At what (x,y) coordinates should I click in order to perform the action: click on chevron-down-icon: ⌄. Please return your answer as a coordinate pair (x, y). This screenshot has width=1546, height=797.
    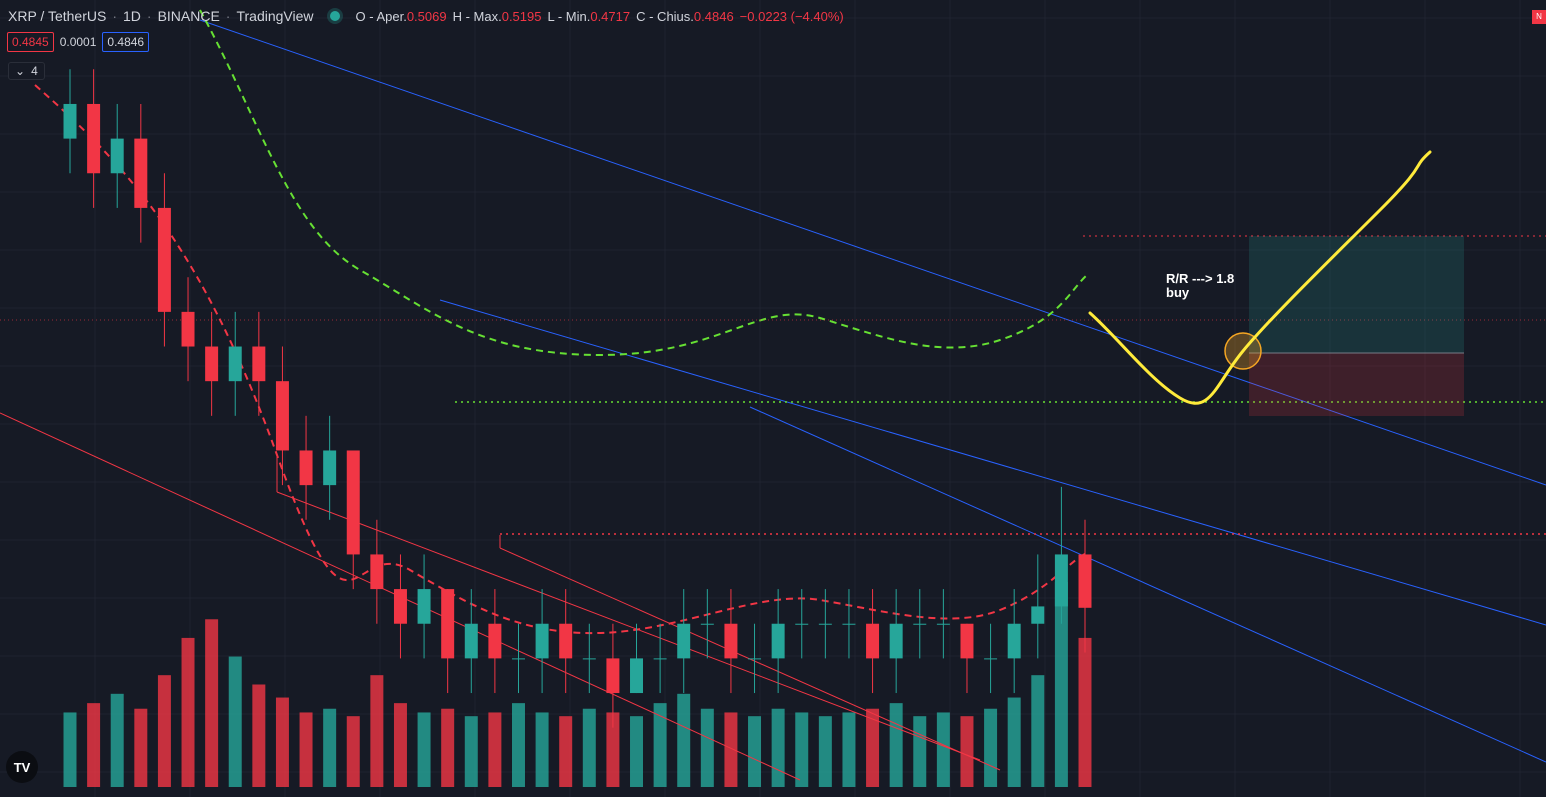
    Looking at the image, I should click on (20, 71).